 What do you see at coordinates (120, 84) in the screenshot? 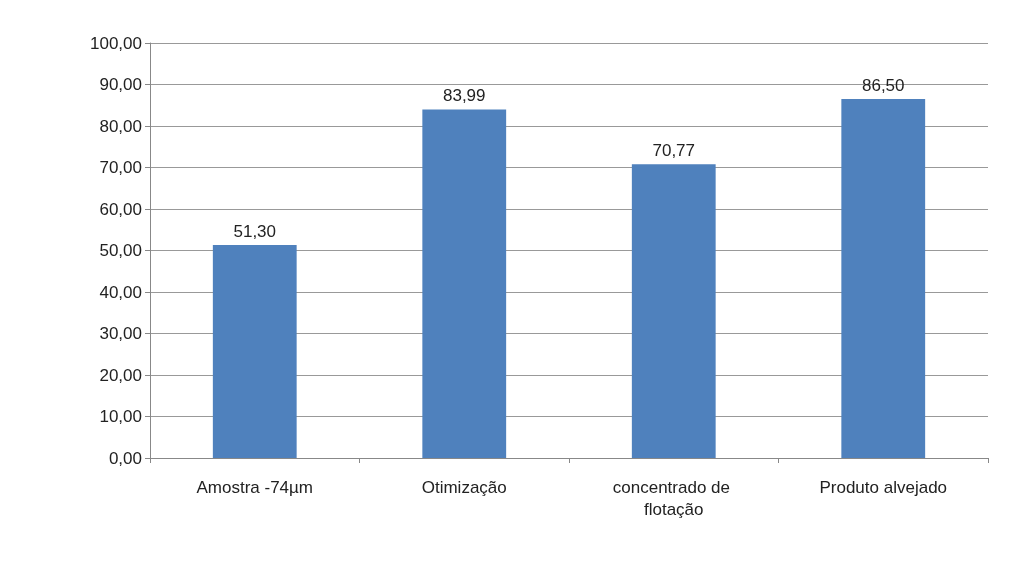
I see `y-tick-label: 90,00` at bounding box center [120, 84].